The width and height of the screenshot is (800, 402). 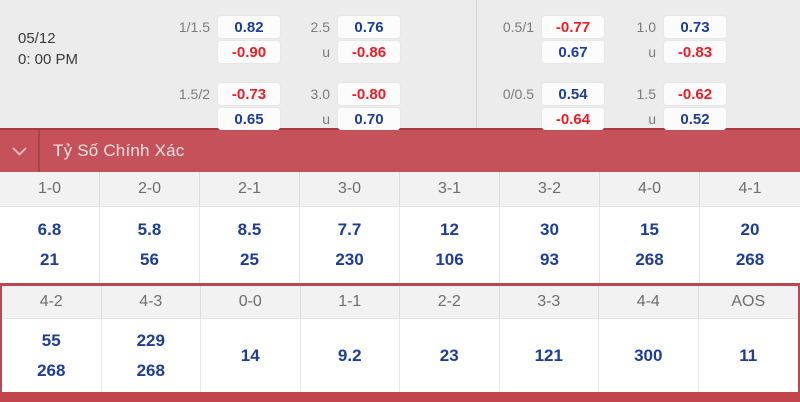 I want to click on score-odds-value: 268, so click(x=750, y=259).